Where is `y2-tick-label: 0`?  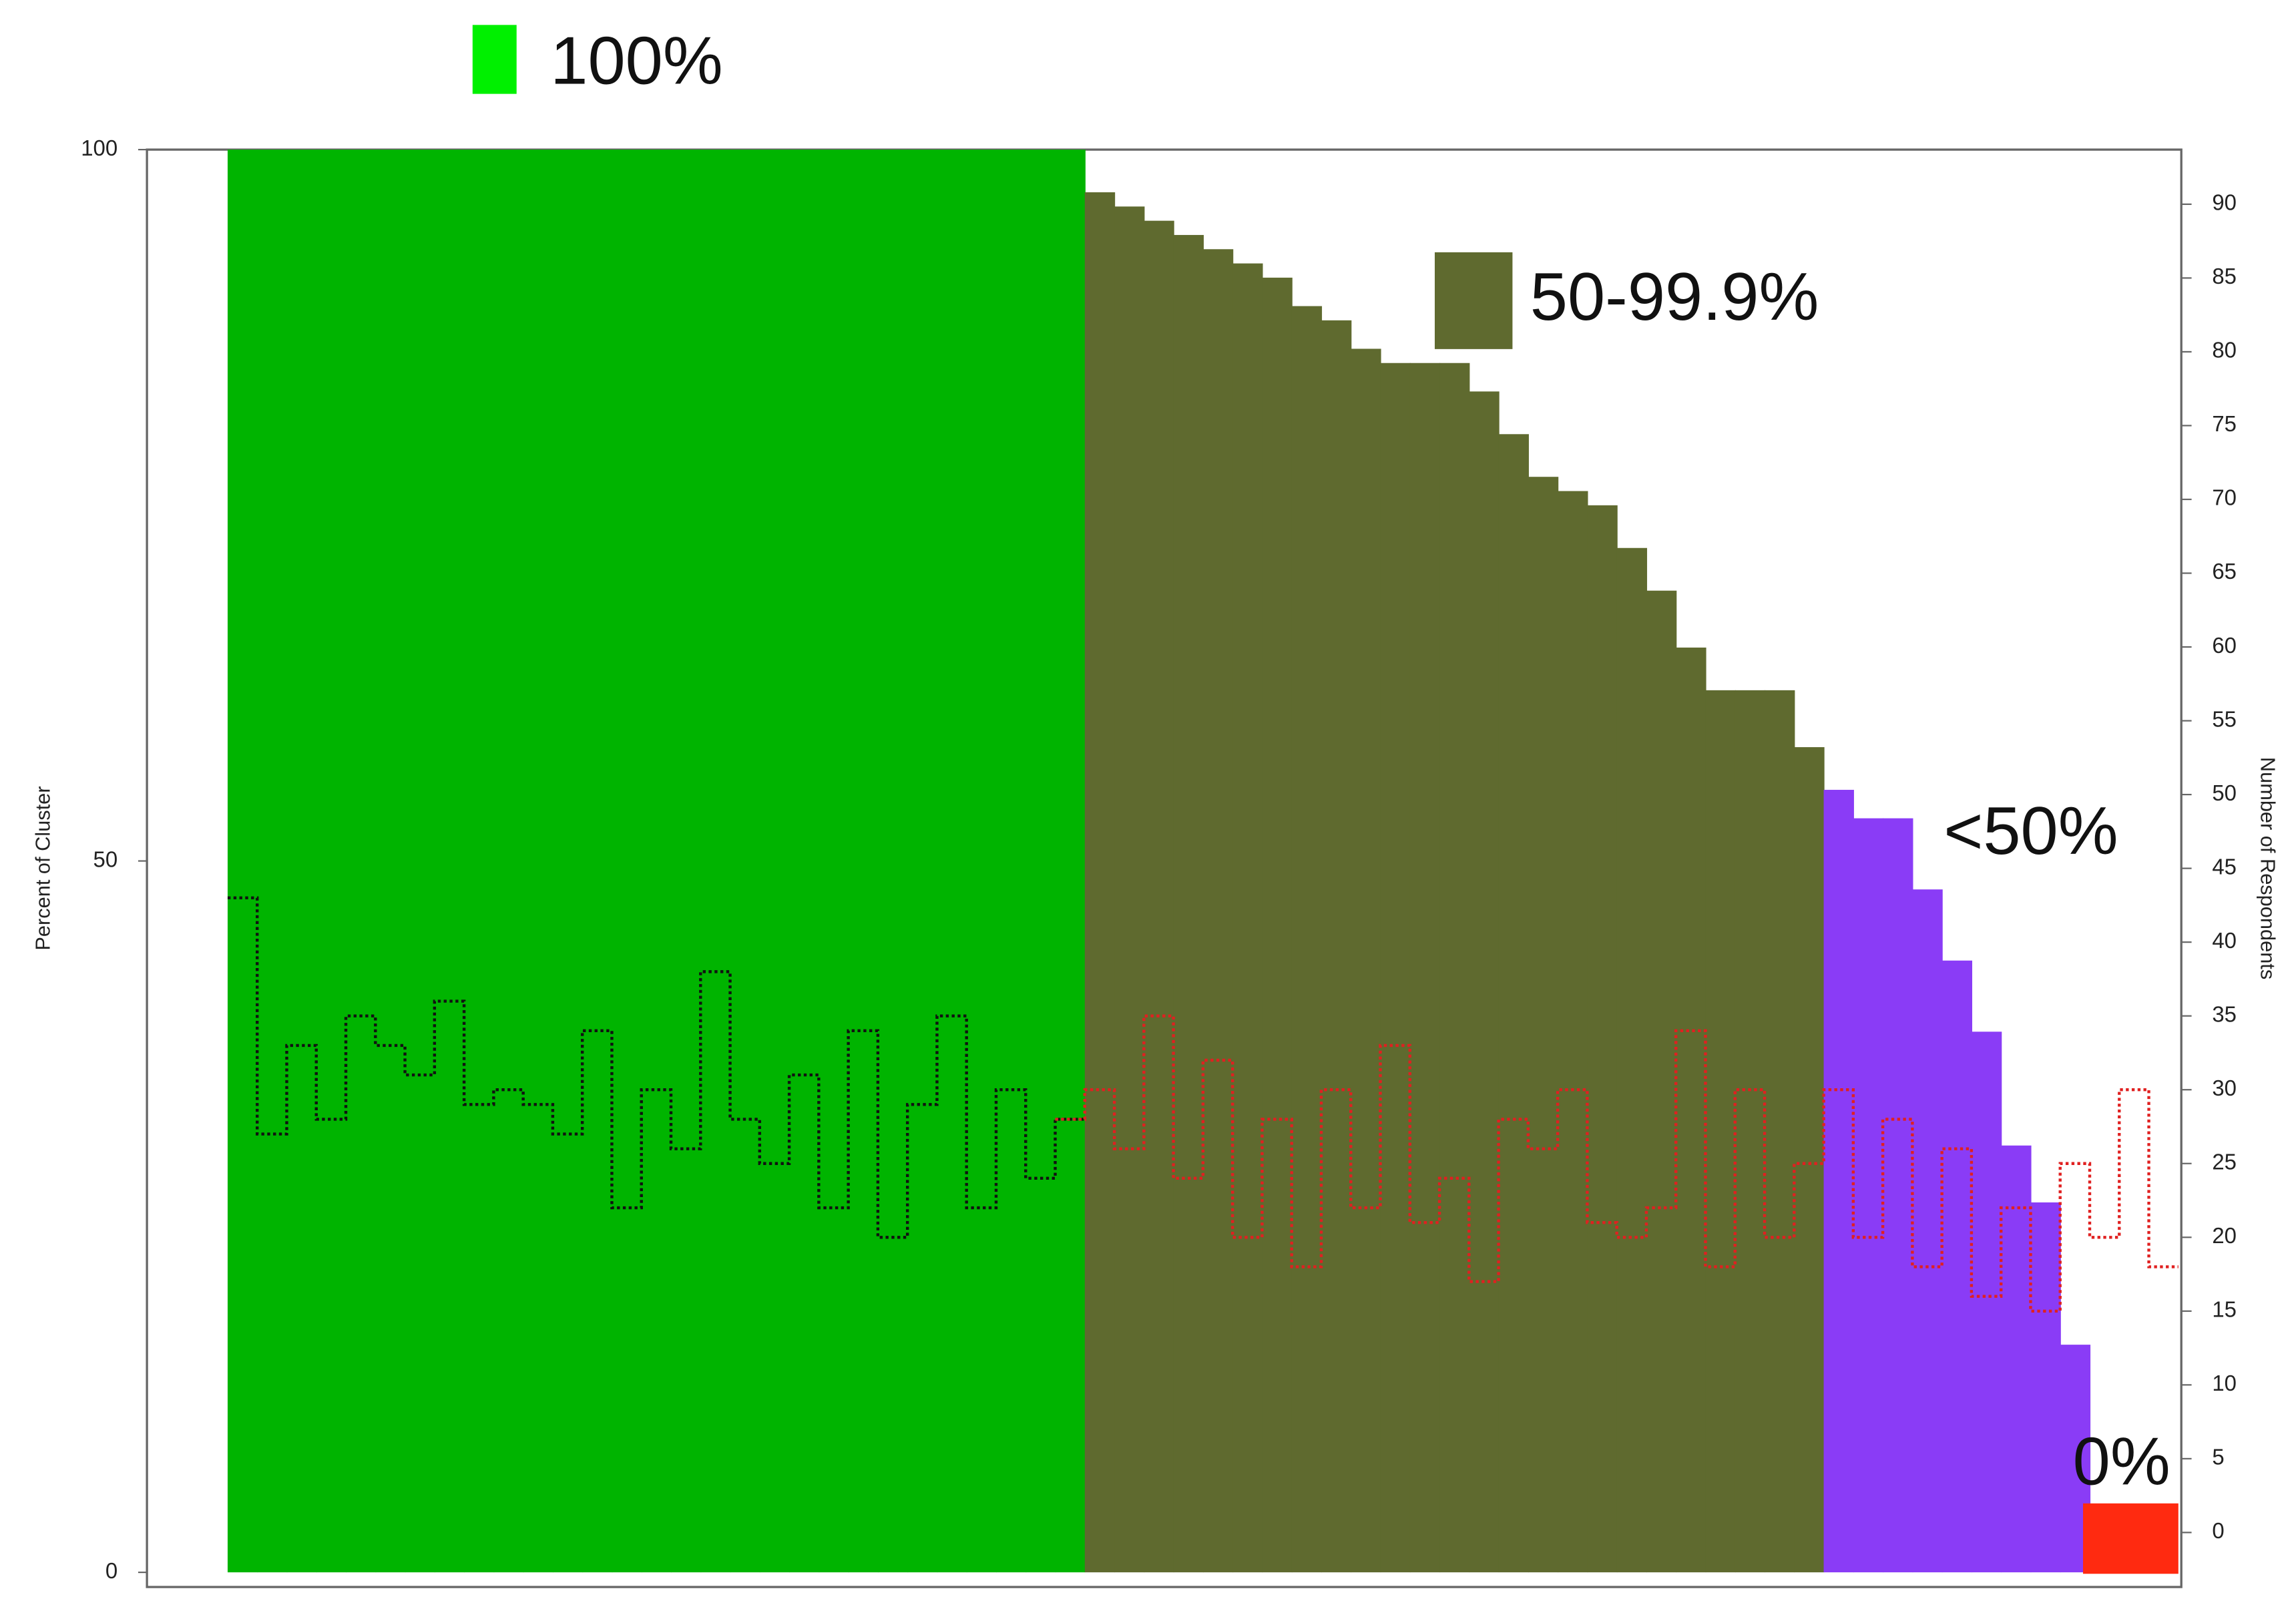 y2-tick-label: 0 is located at coordinates (2218, 1530).